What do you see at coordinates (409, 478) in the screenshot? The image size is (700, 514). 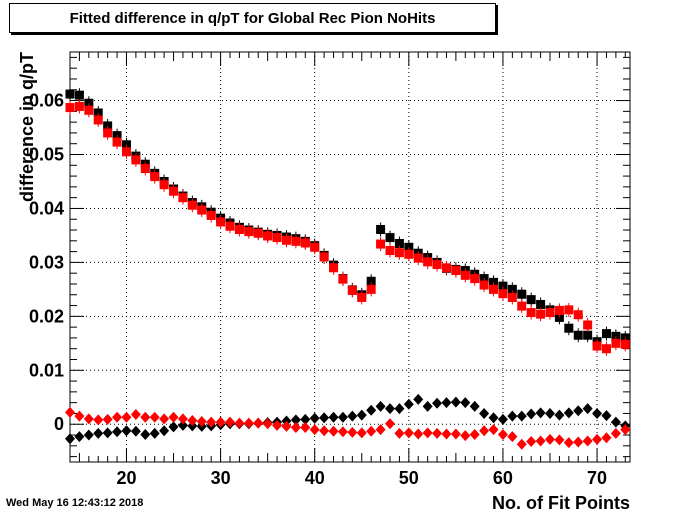 I see `x-tick-label: 50` at bounding box center [409, 478].